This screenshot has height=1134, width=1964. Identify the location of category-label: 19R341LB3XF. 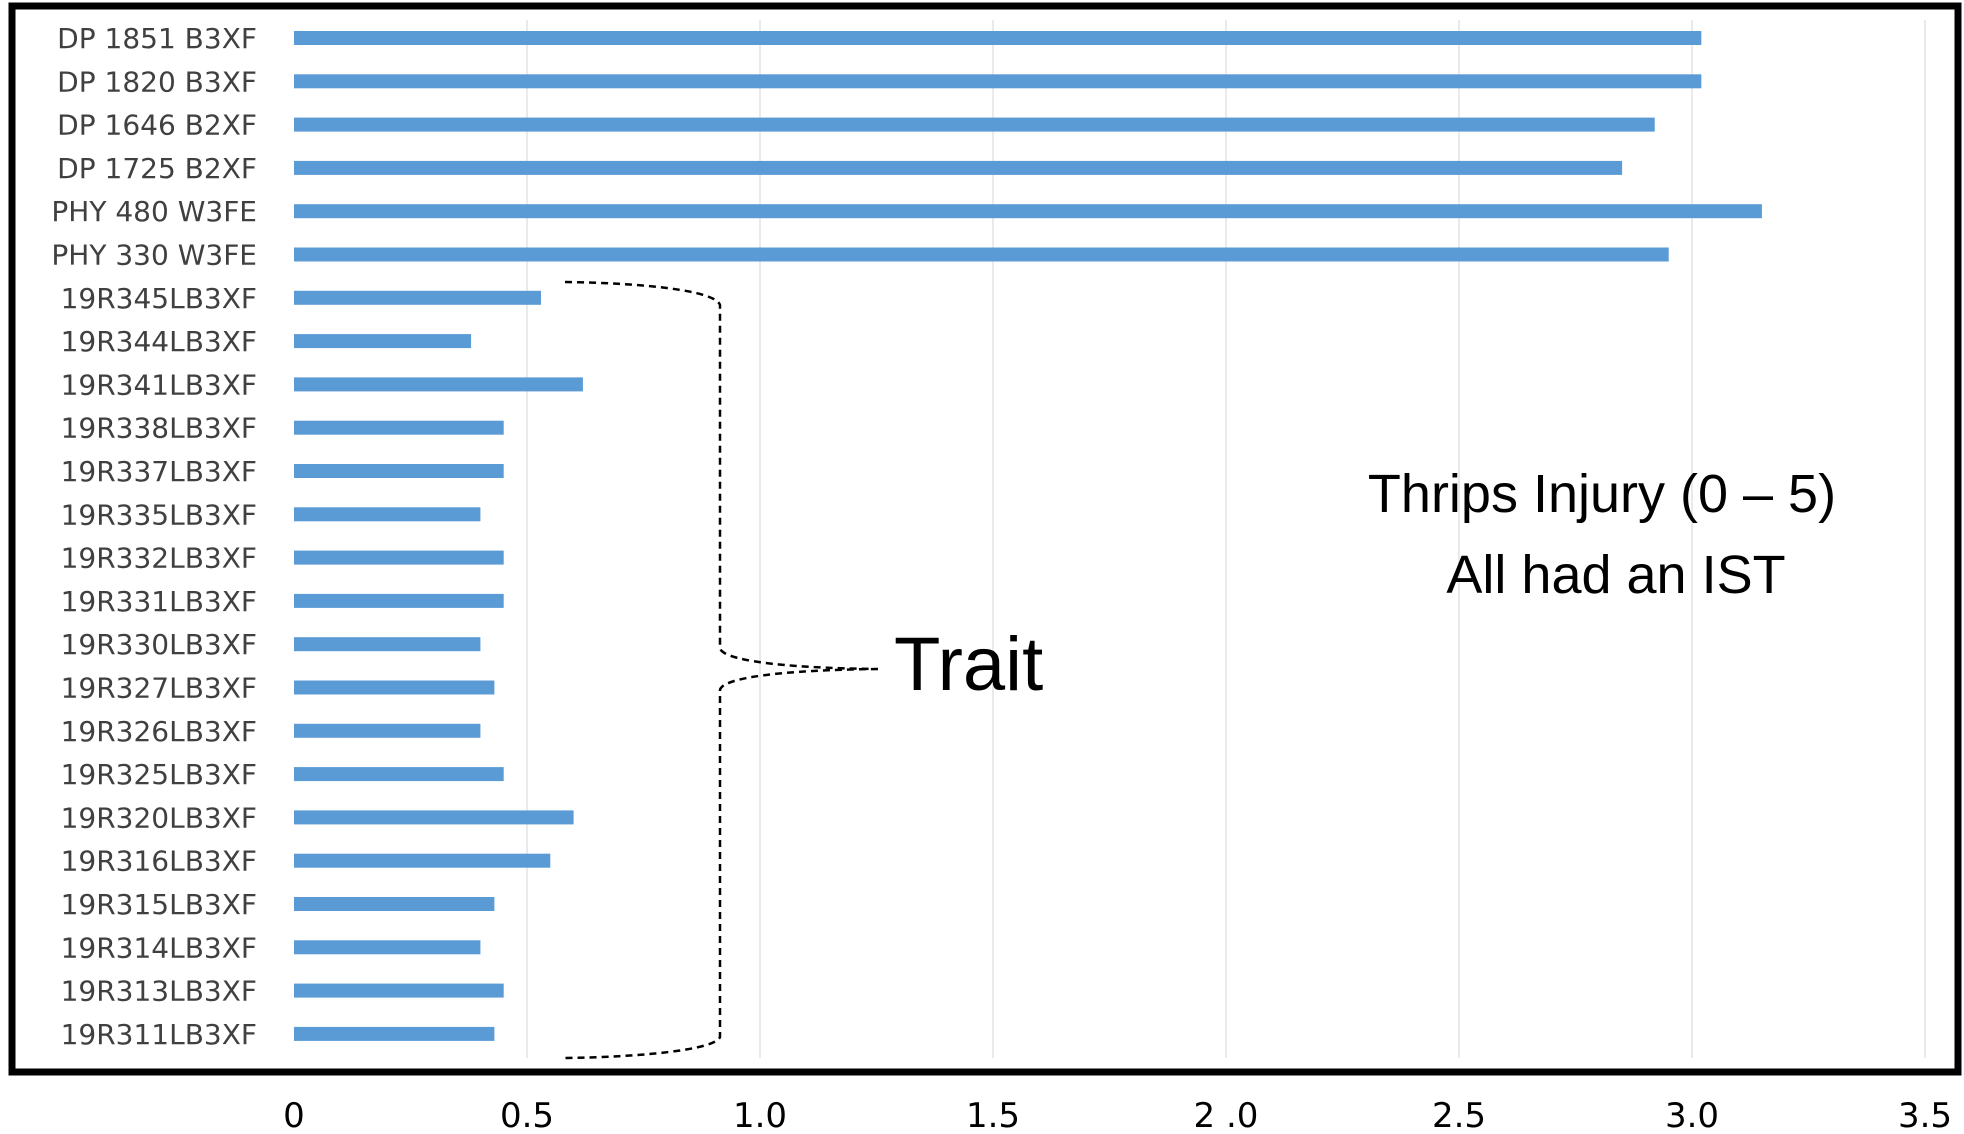
(159, 384).